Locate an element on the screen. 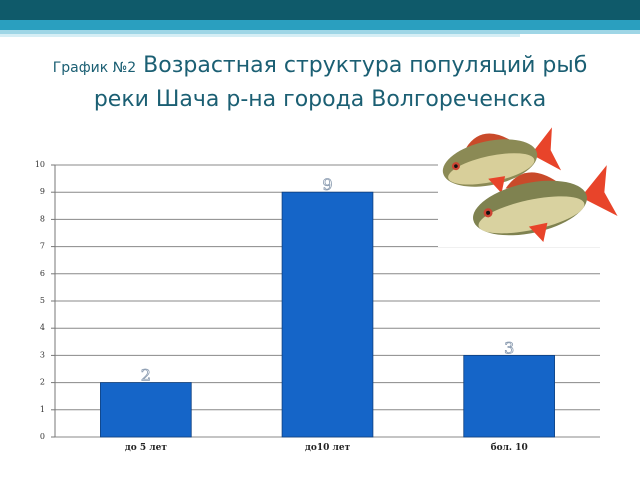 The image size is (640, 480). value-label: 2 is located at coordinates (146, 375).